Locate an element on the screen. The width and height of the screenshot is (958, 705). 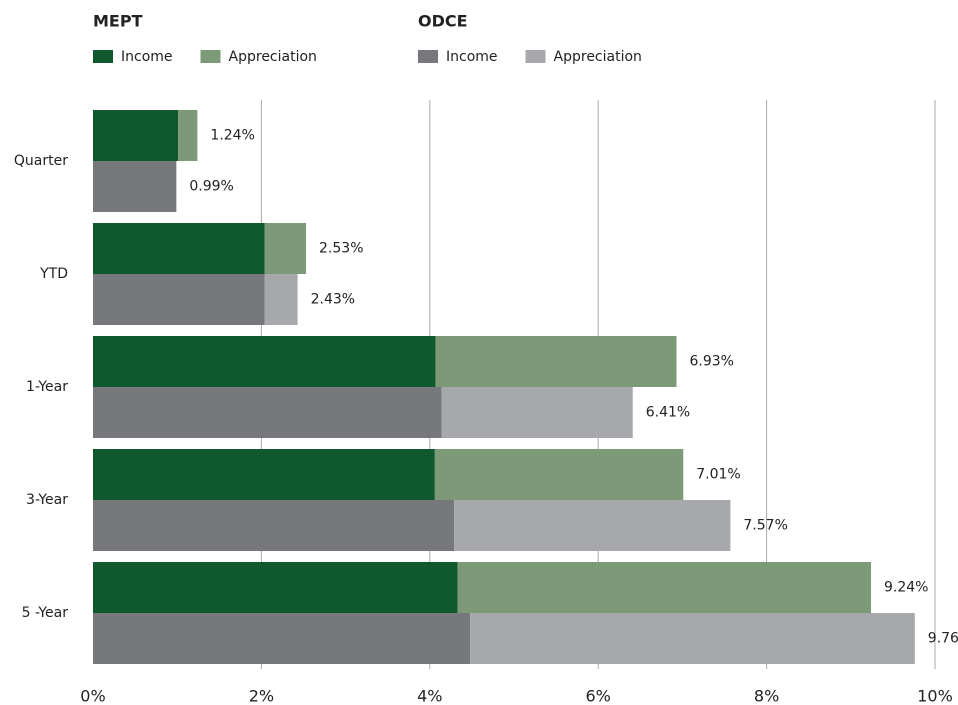
x-tick-label: 6% is located at coordinates (598, 696).